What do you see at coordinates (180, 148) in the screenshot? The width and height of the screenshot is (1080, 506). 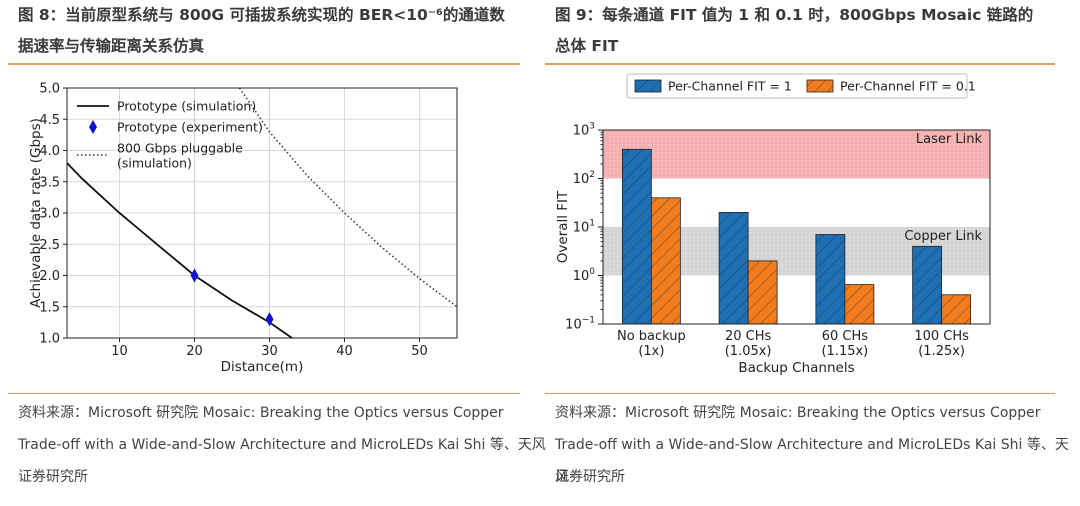 I see `legend-label-pluggable: 800 Gbps pluggable` at bounding box center [180, 148].